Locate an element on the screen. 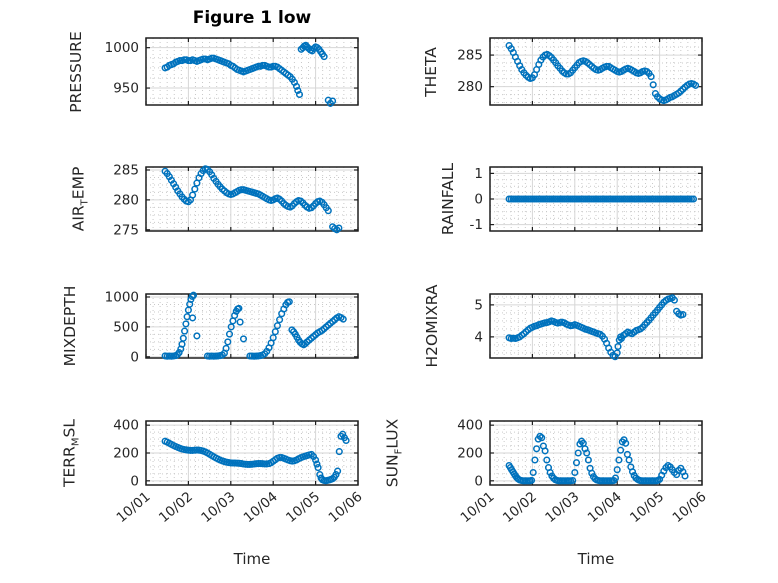 The image size is (778, 583). y-axis-label-sun-flux: SUNFLUX is located at coordinates (394, 453).